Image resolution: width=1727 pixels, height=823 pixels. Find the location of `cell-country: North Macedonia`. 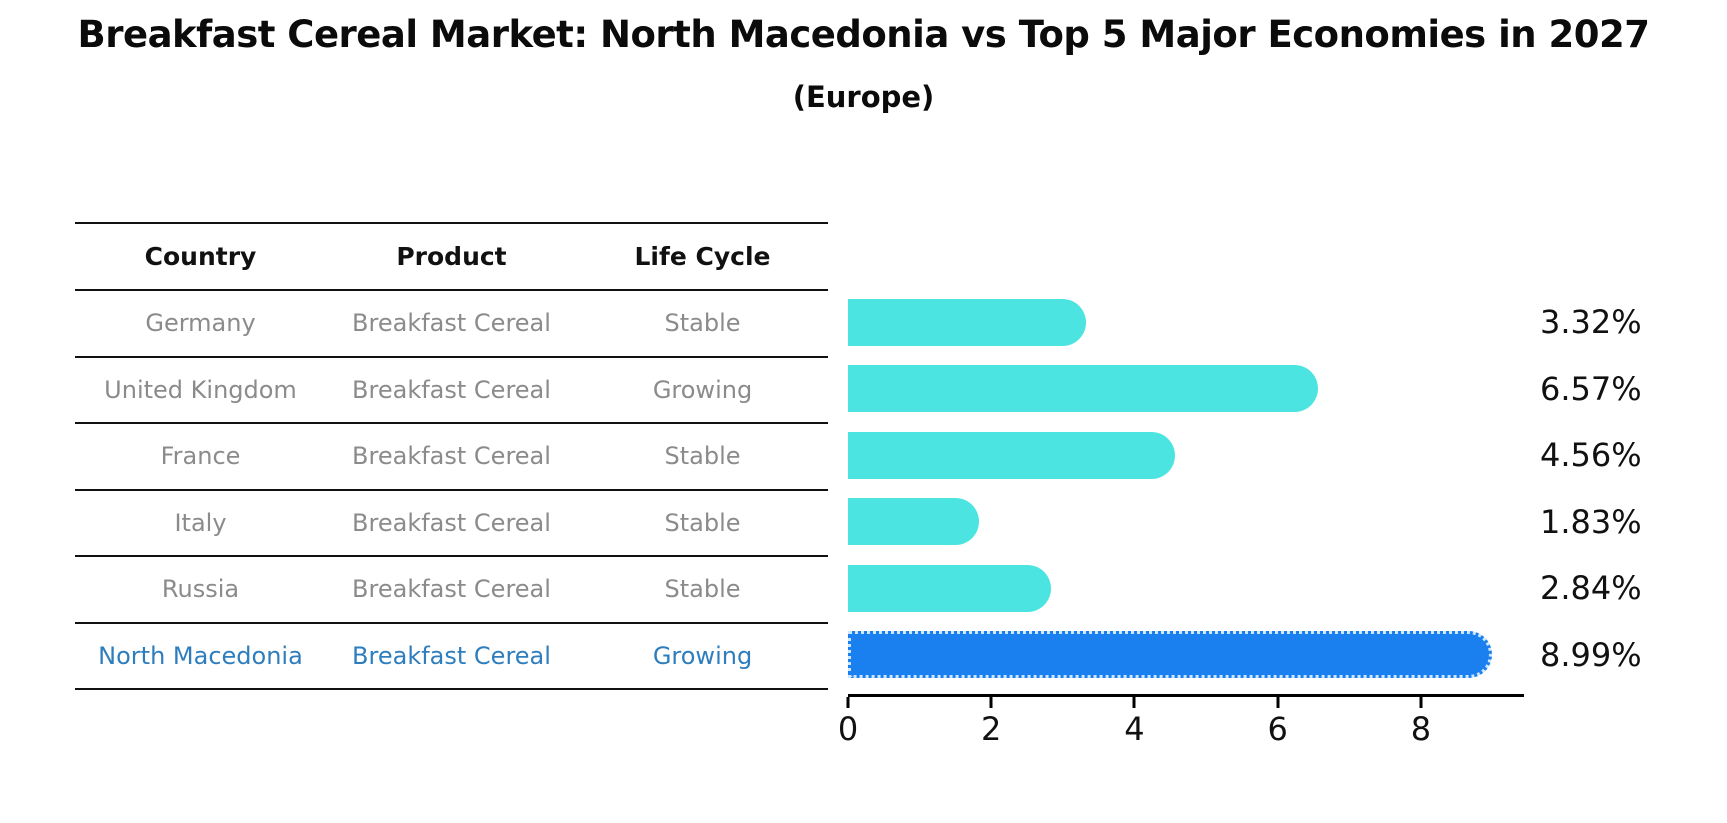

cell-country: North Macedonia is located at coordinates (200, 655).